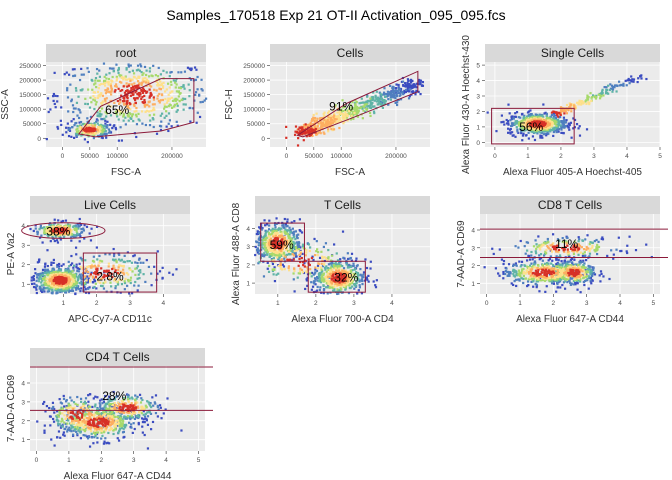  I want to click on y-tick-label: 150000, so click(254, 95).